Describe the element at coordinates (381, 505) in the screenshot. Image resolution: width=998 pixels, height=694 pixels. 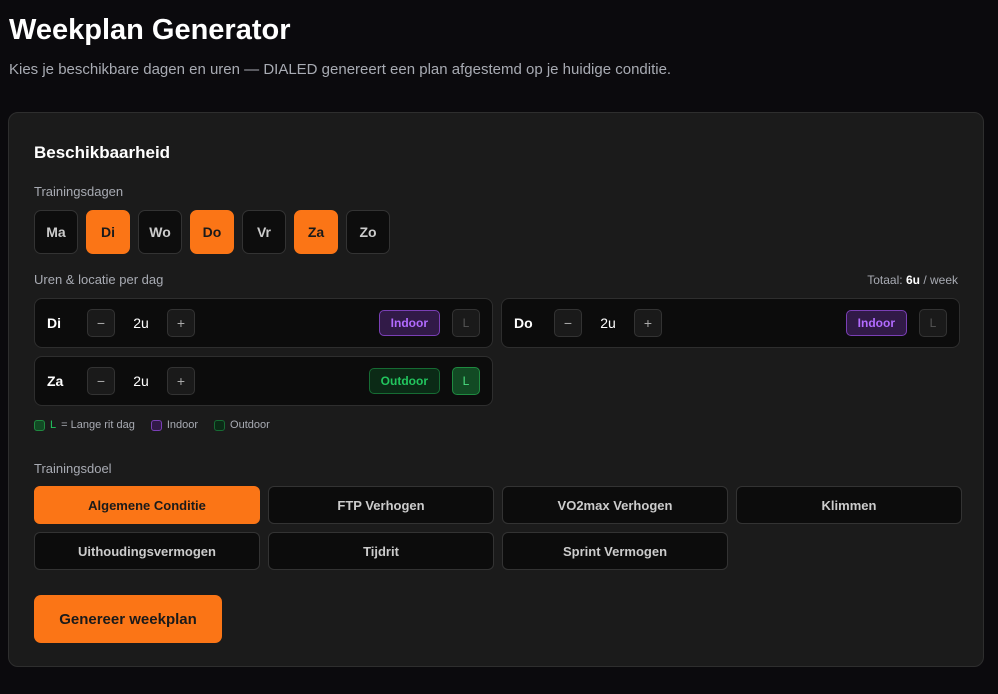
I see `goal-option: FTP Verhogen` at that location.